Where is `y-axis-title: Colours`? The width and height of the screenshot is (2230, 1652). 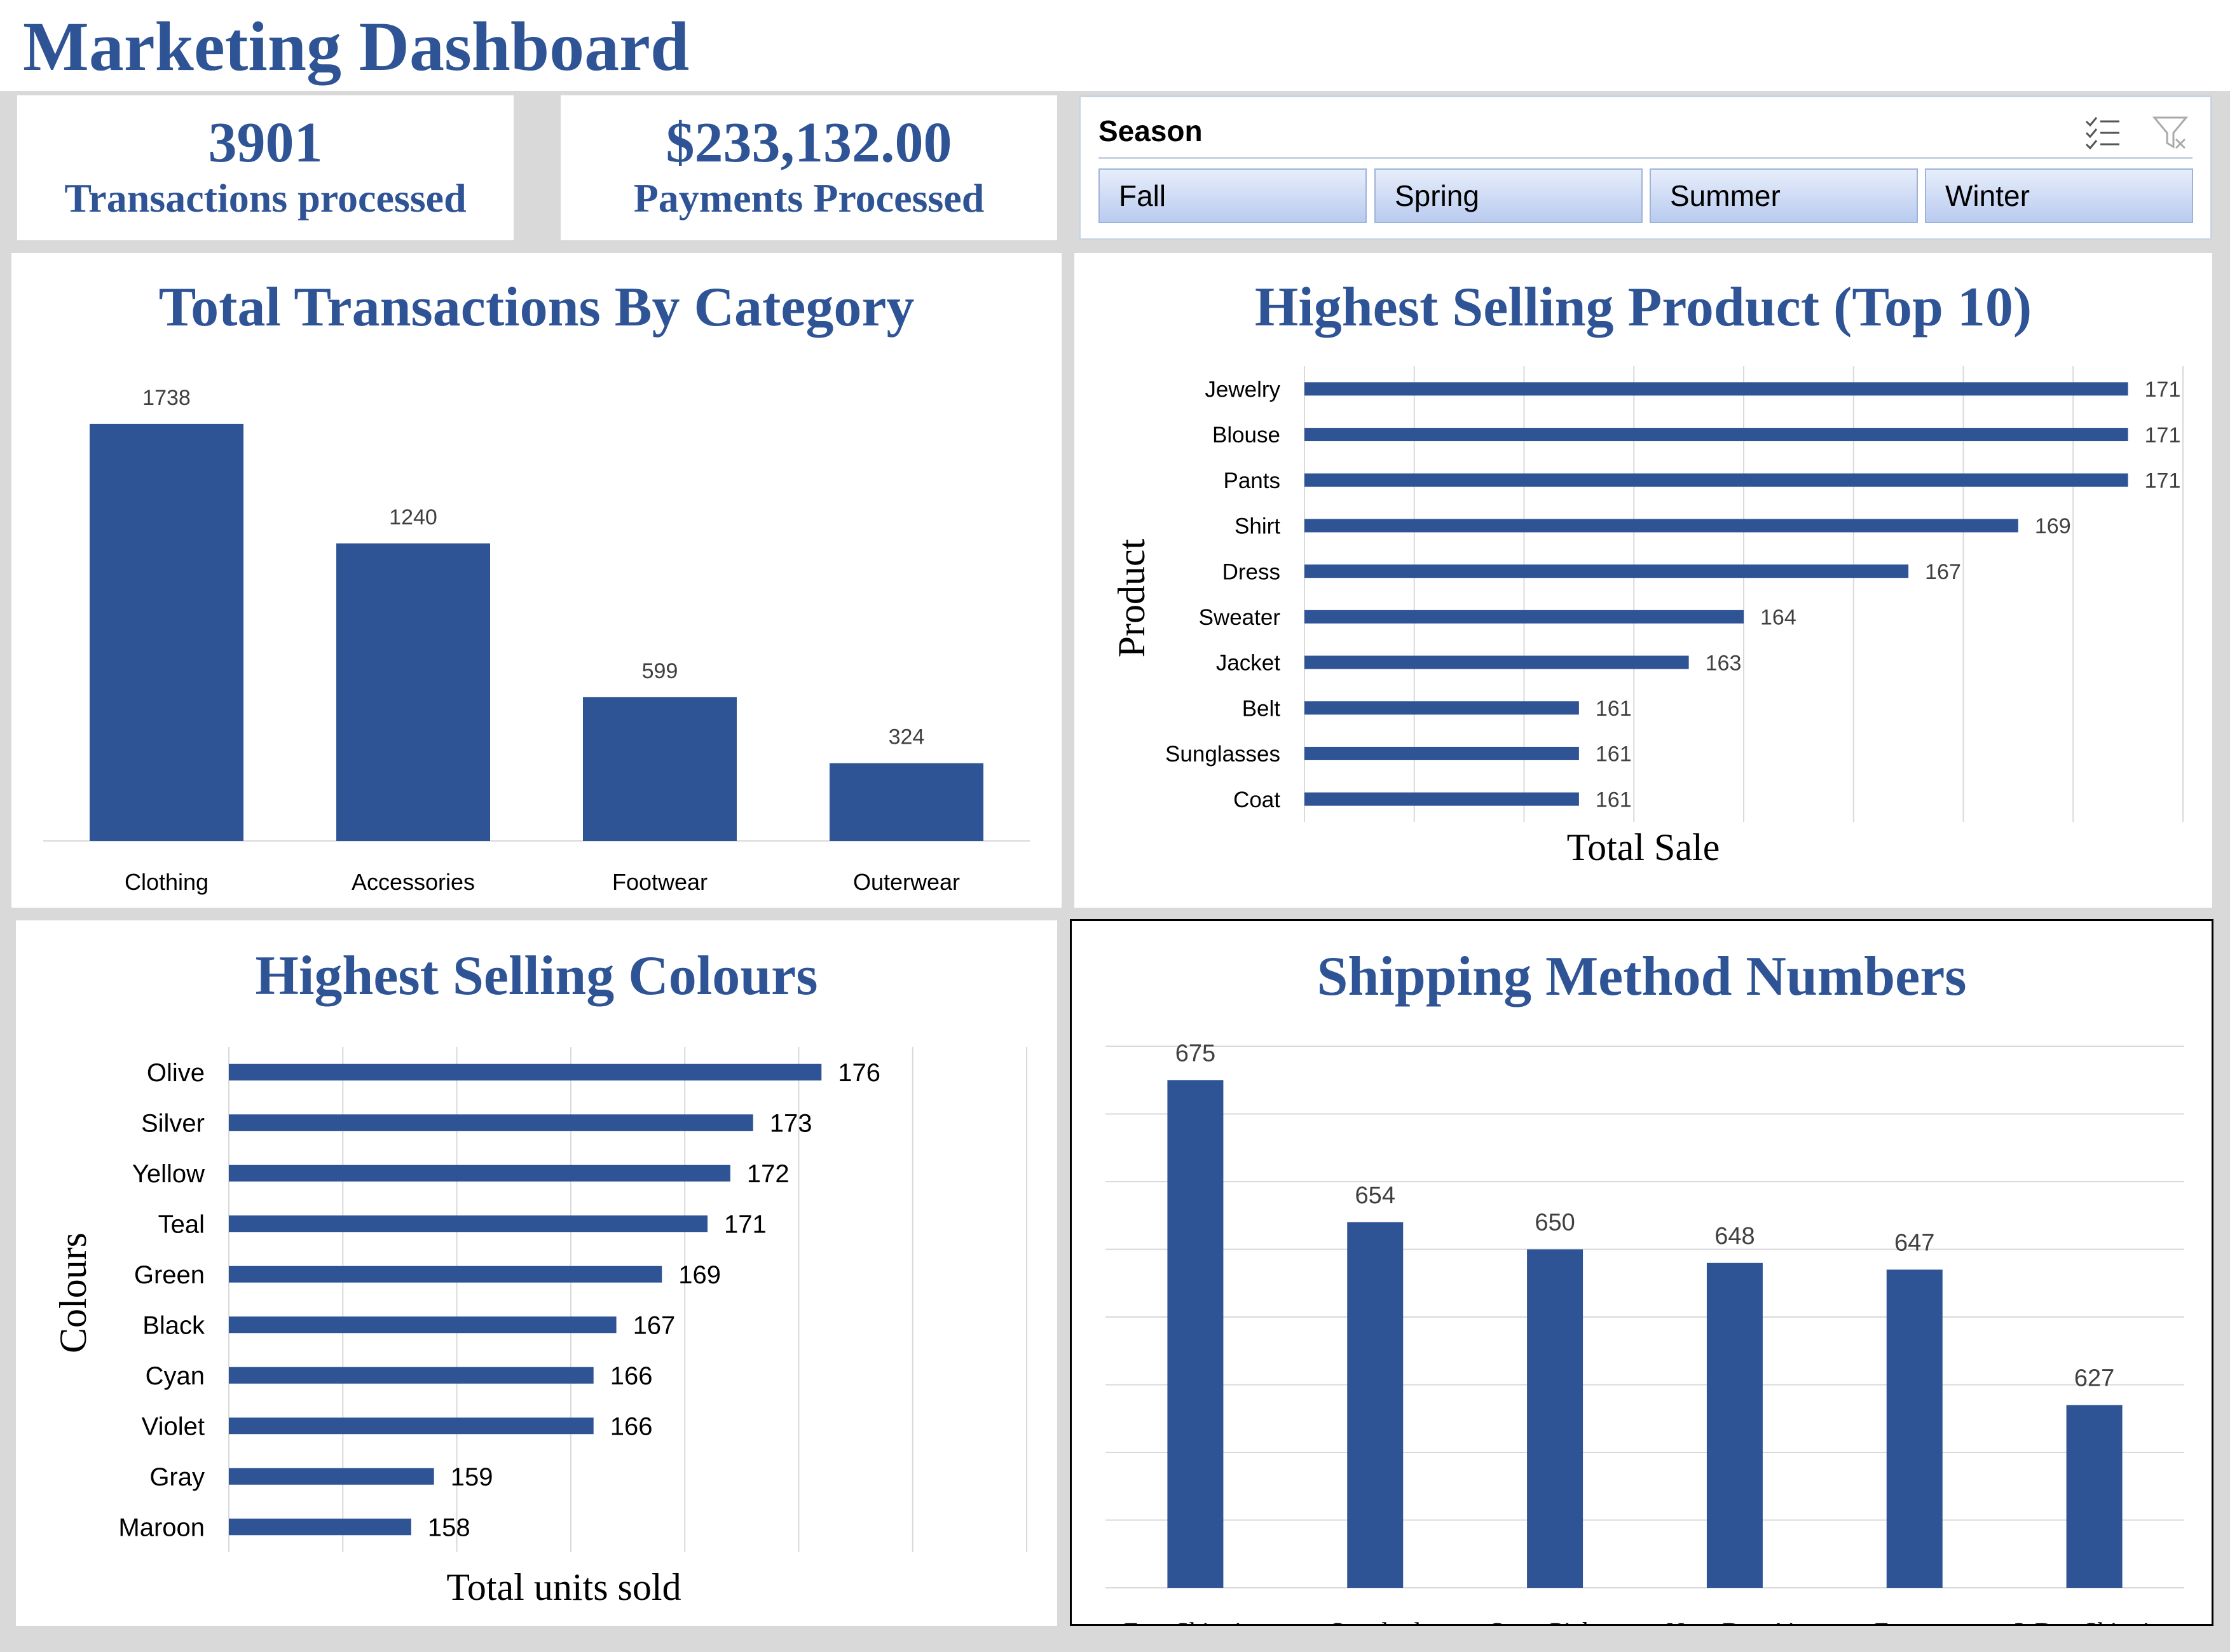 y-axis-title: Colours is located at coordinates (73, 1292).